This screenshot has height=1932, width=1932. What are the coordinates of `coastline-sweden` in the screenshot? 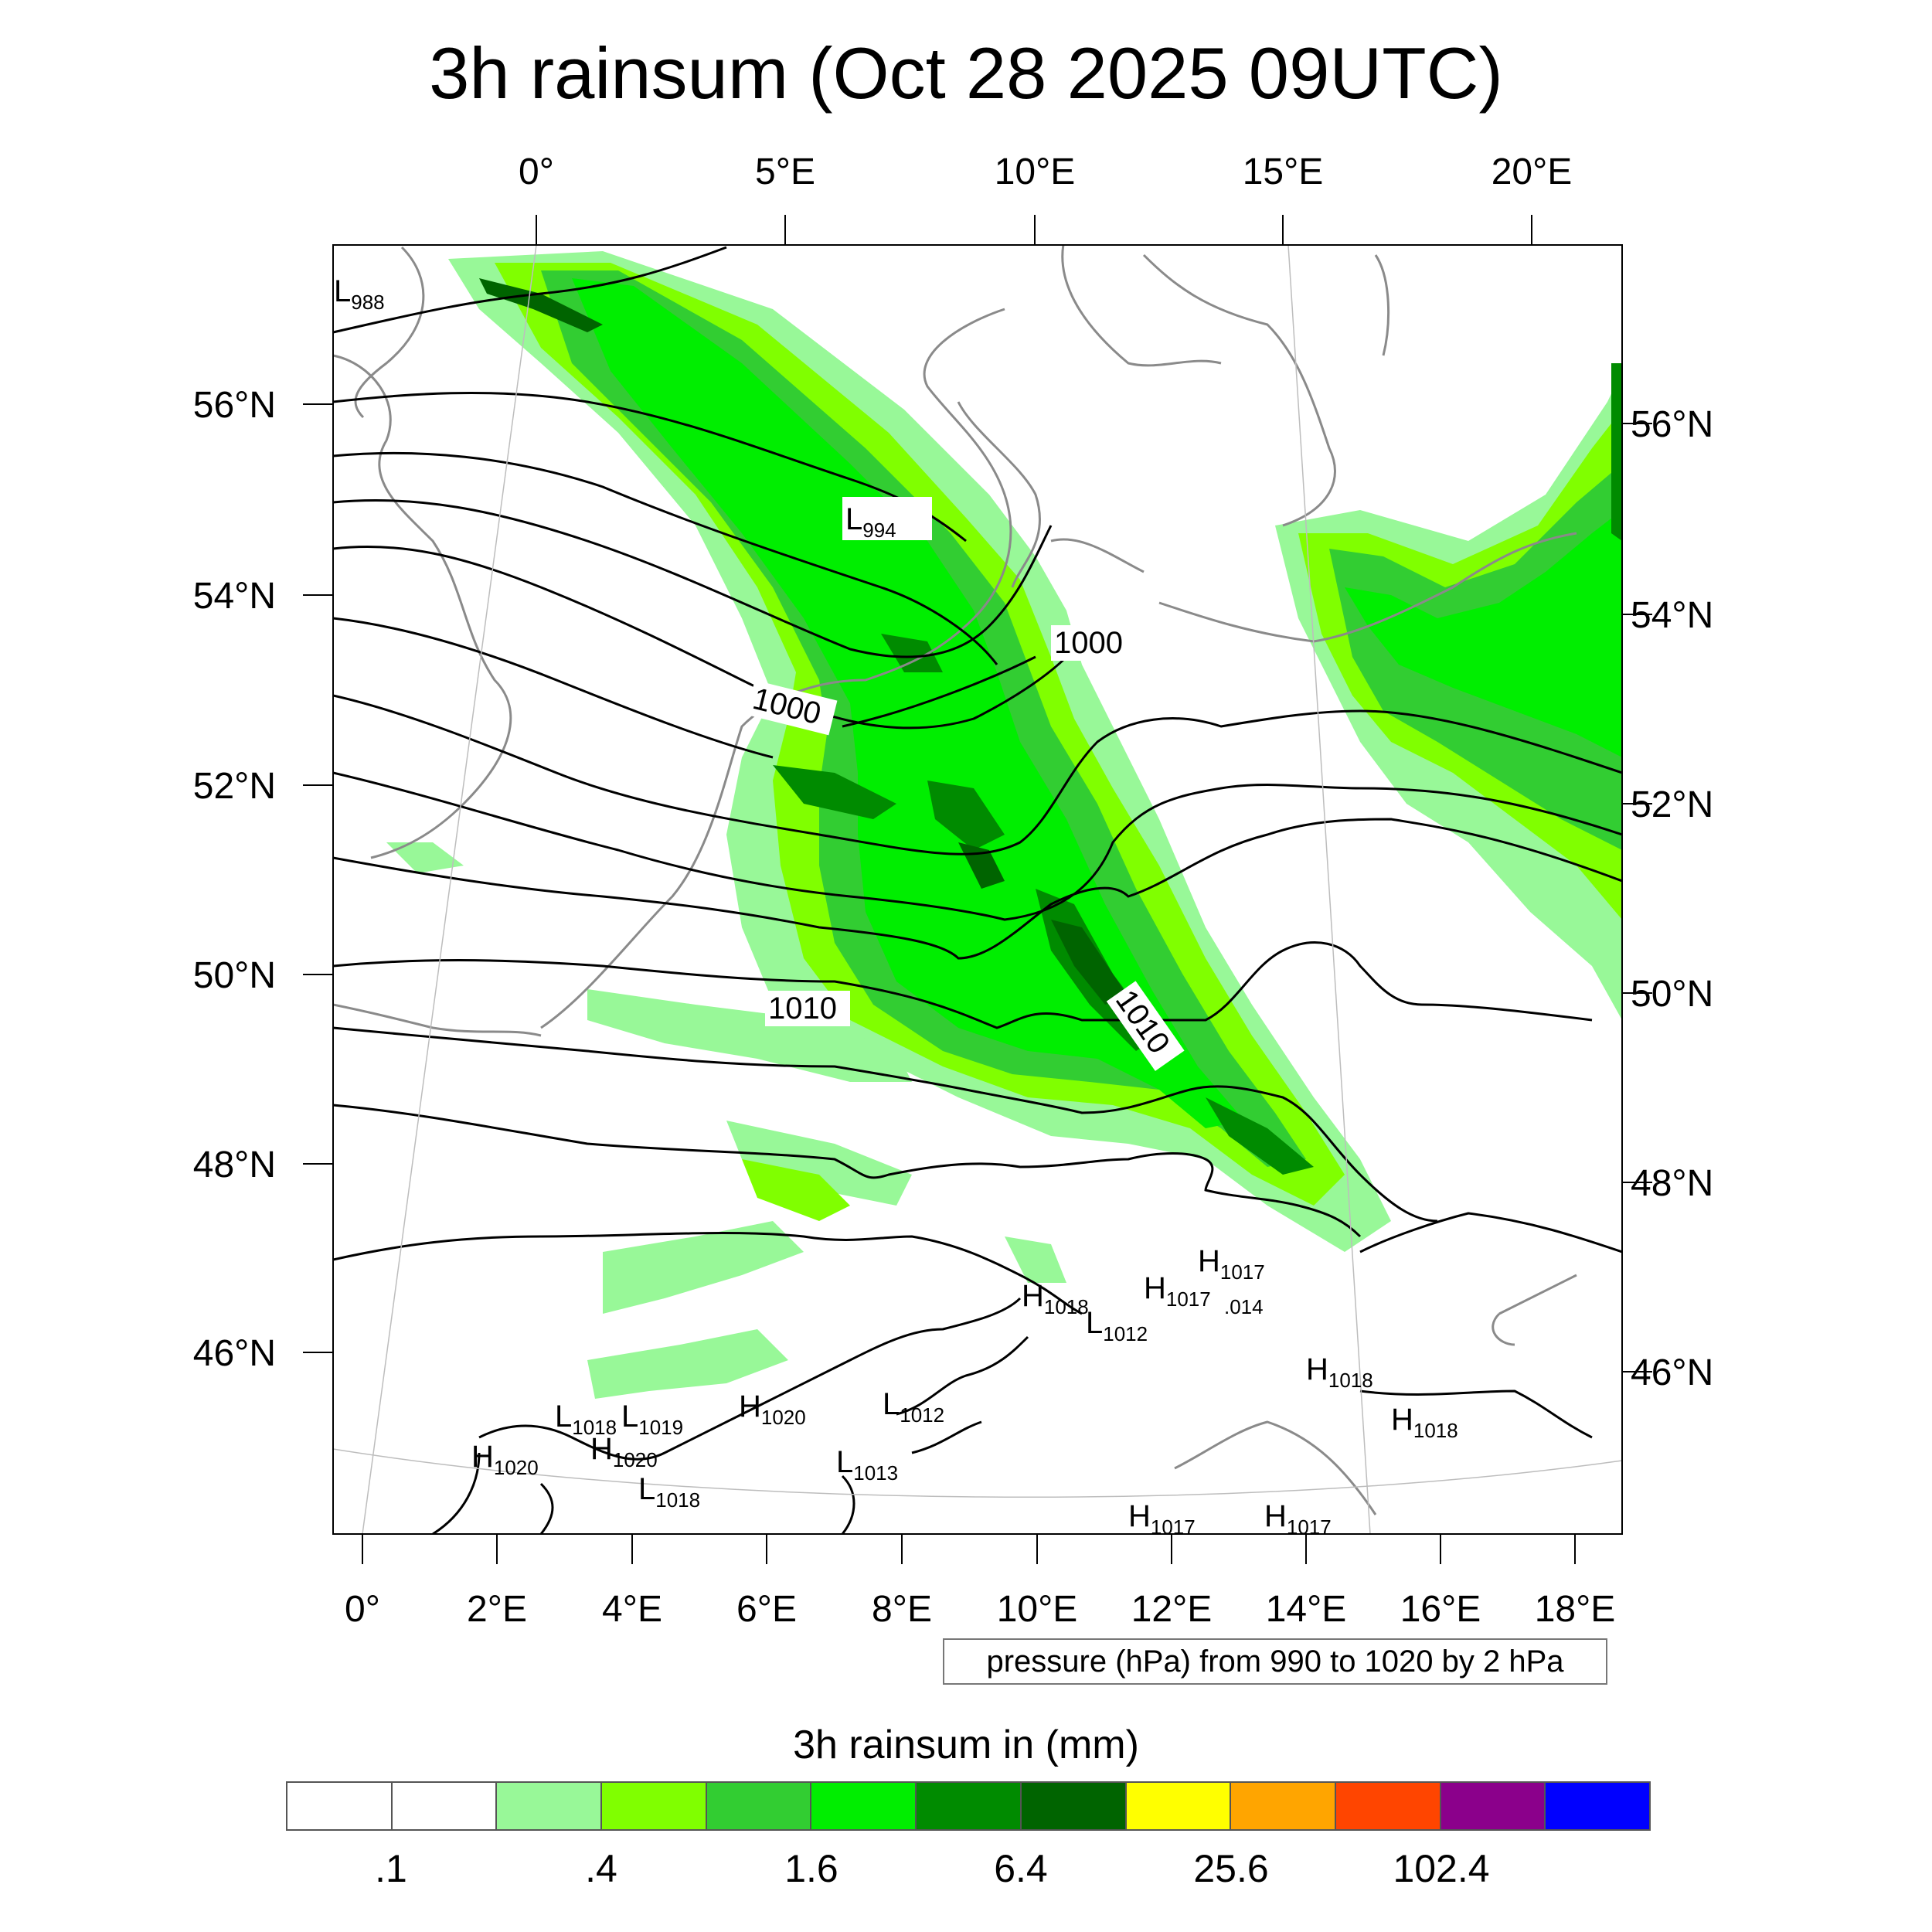 It's located at (1239, 390).